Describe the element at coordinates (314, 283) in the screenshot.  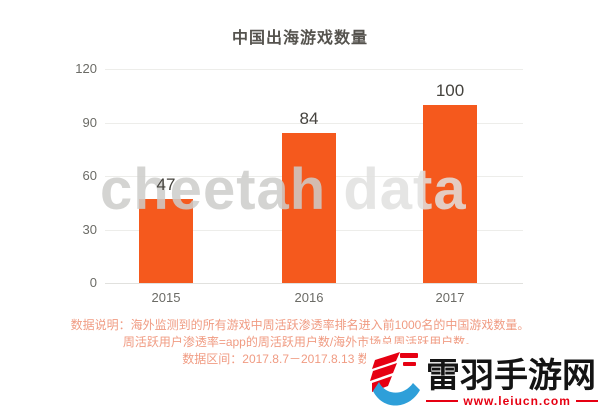
I see `x-axis-baseline` at that location.